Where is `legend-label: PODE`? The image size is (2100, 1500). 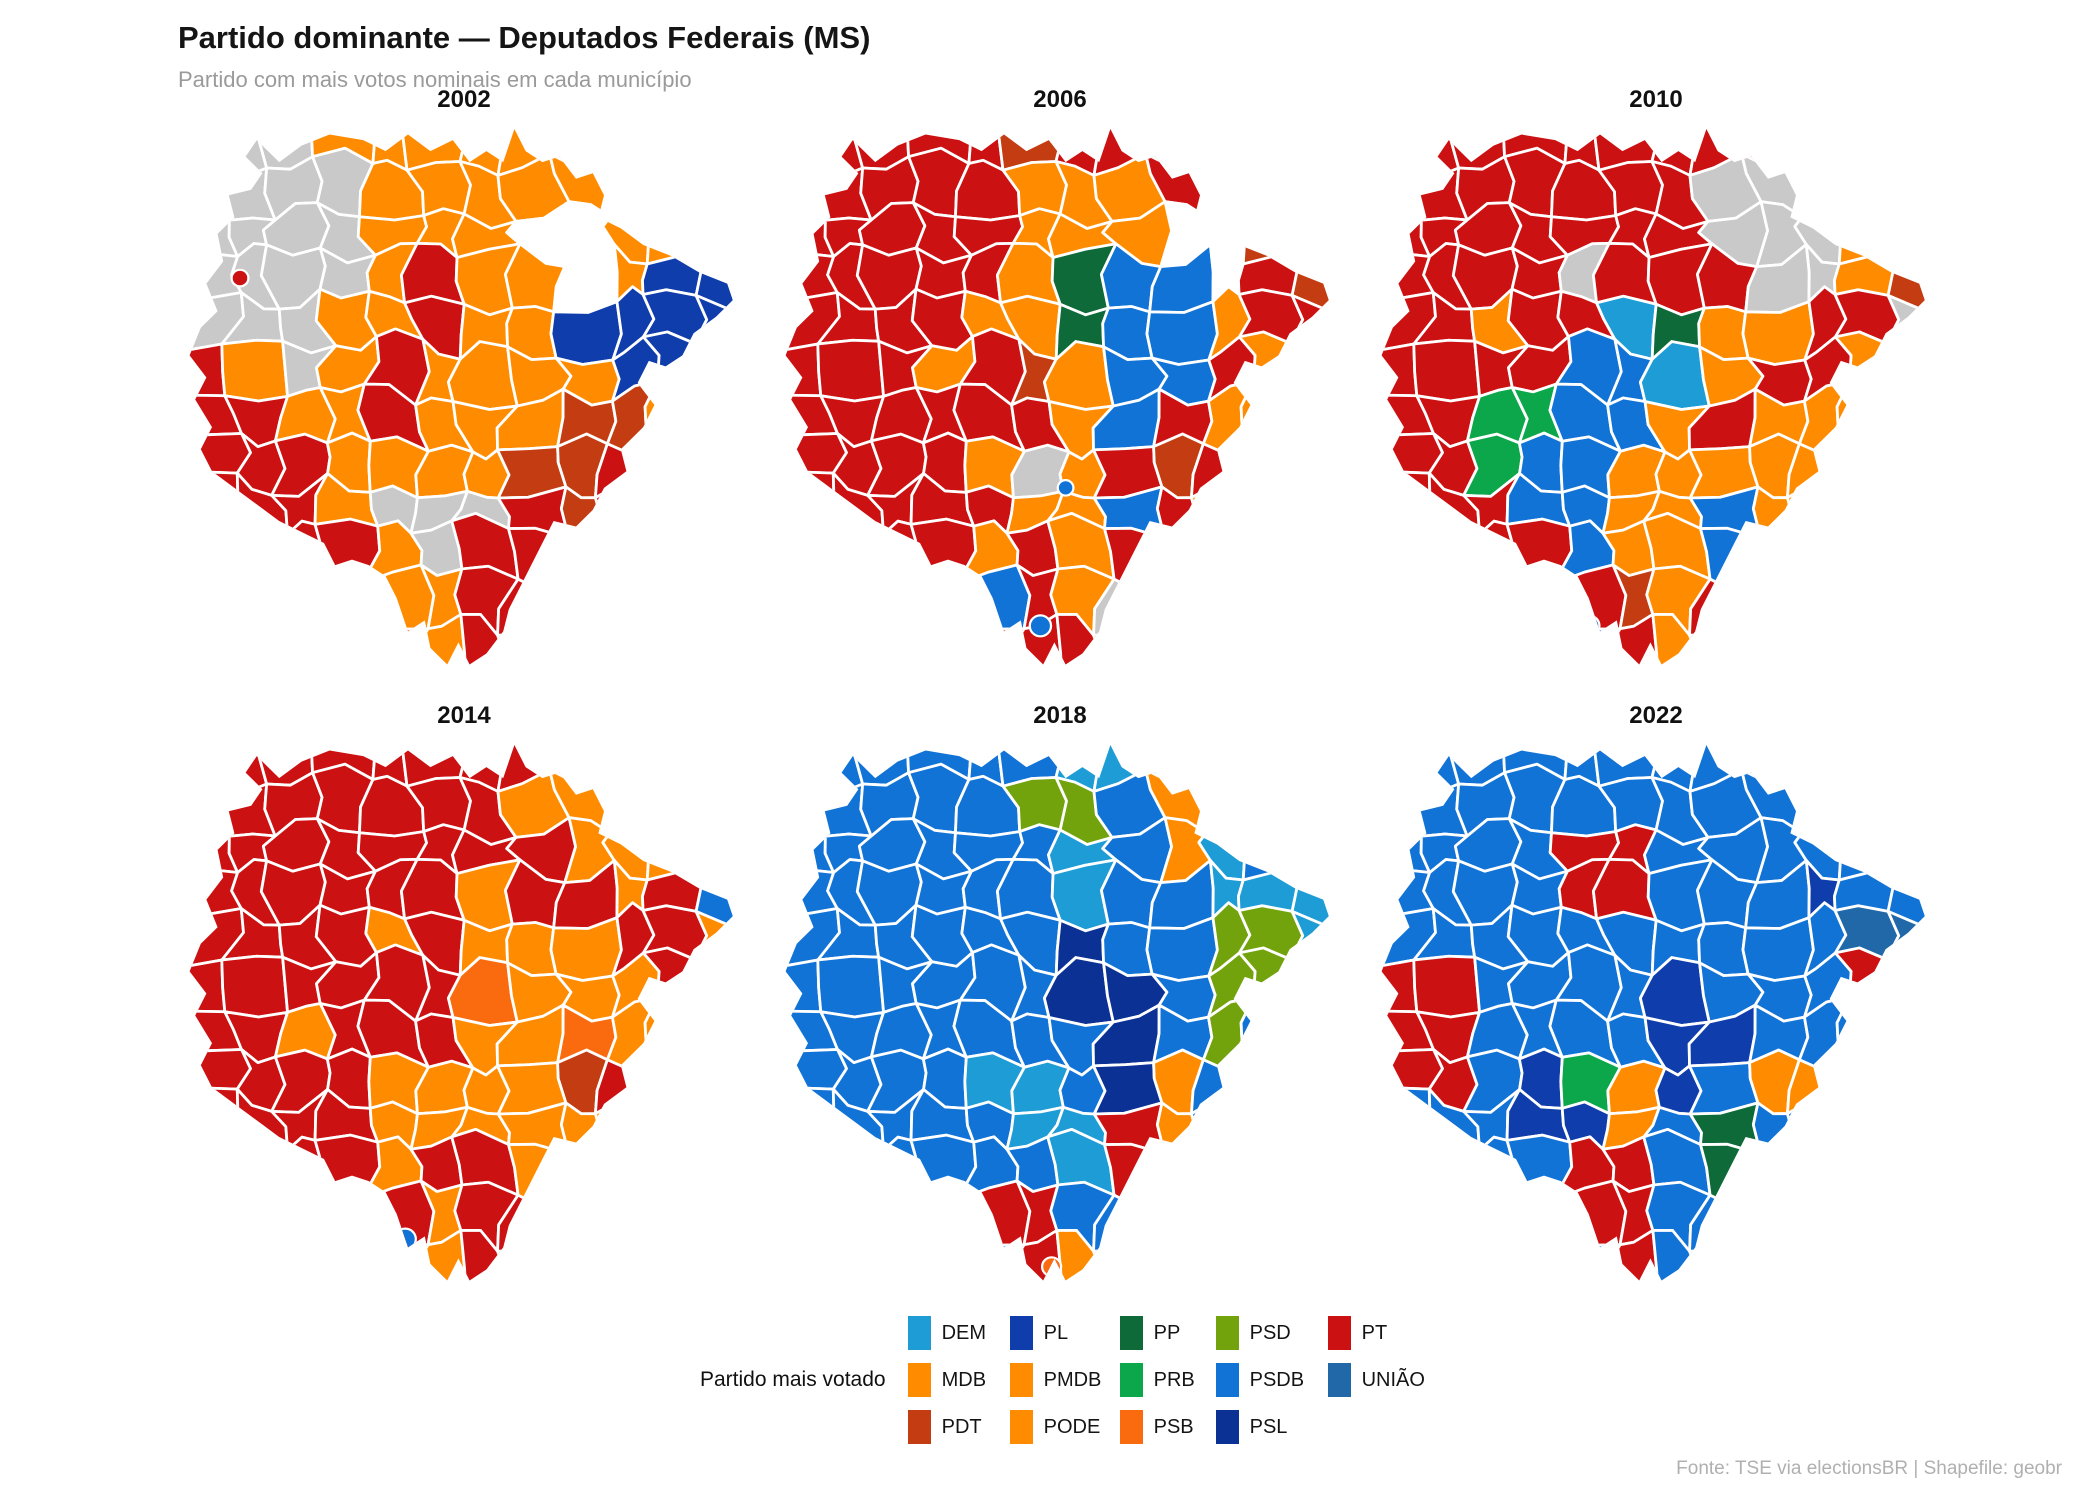
legend-label: PODE is located at coordinates (1072, 1426).